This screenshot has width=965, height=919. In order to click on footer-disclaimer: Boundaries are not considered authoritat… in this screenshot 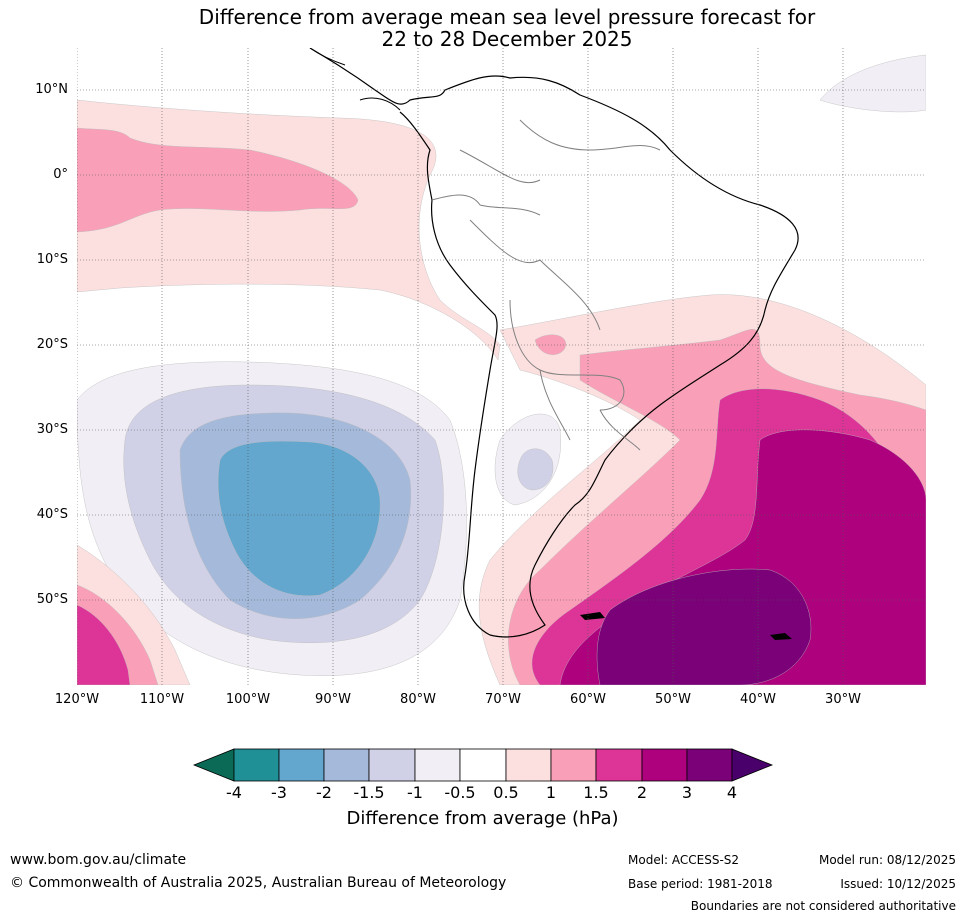, I will do `click(823, 906)`.